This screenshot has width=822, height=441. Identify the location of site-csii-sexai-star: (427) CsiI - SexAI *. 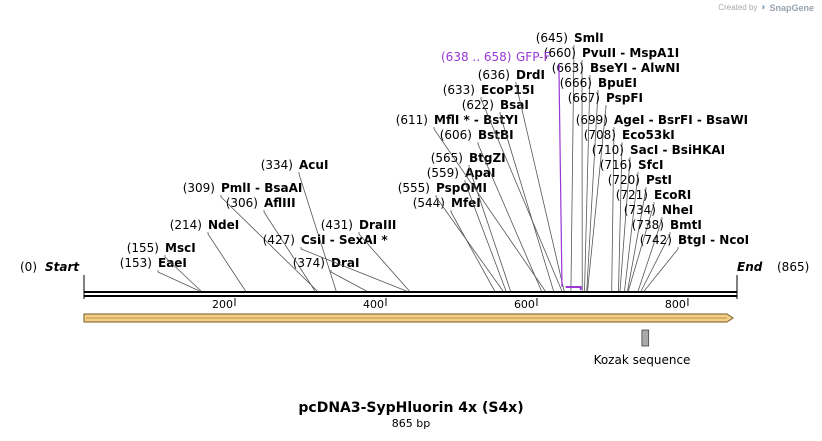
(335, 262).